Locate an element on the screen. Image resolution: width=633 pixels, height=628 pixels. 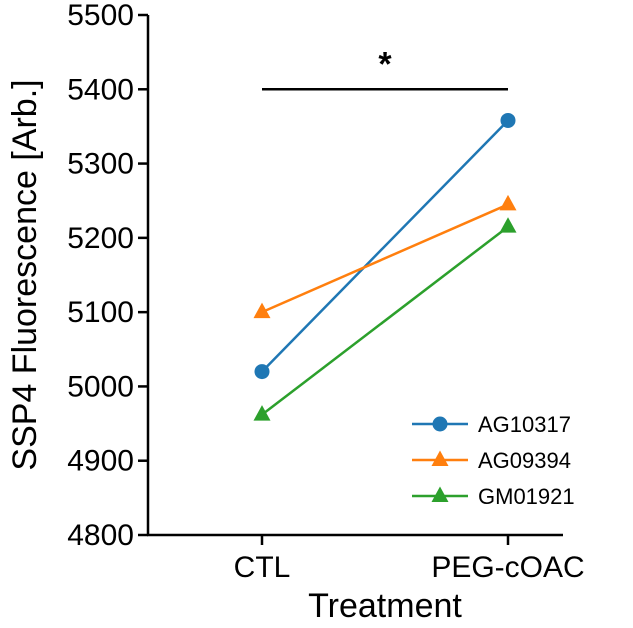
x-tick-label: CTL is located at coordinates (262, 567).